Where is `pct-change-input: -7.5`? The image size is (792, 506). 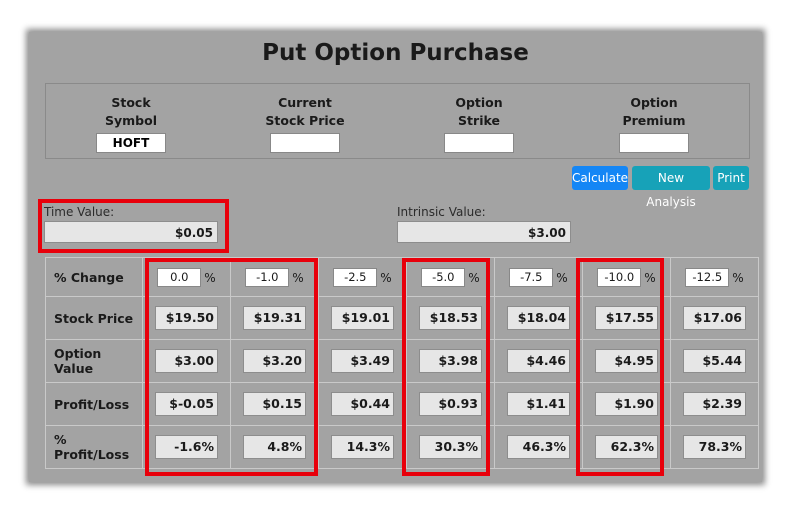
pct-change-input: -7.5 is located at coordinates (531, 277).